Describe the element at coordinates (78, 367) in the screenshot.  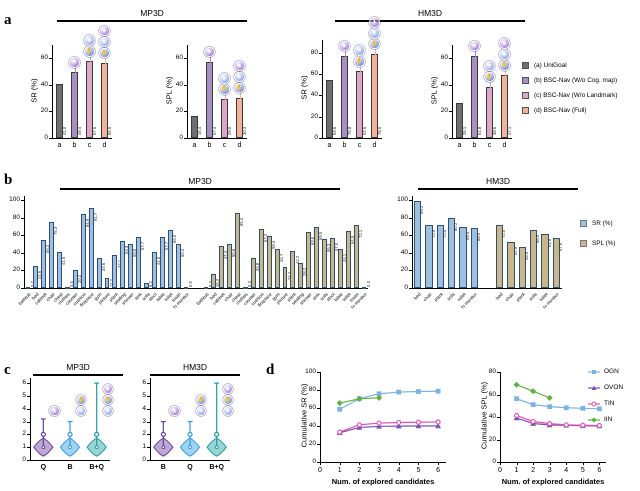
I see `panel-c-mp3d-title: MP3D` at that location.